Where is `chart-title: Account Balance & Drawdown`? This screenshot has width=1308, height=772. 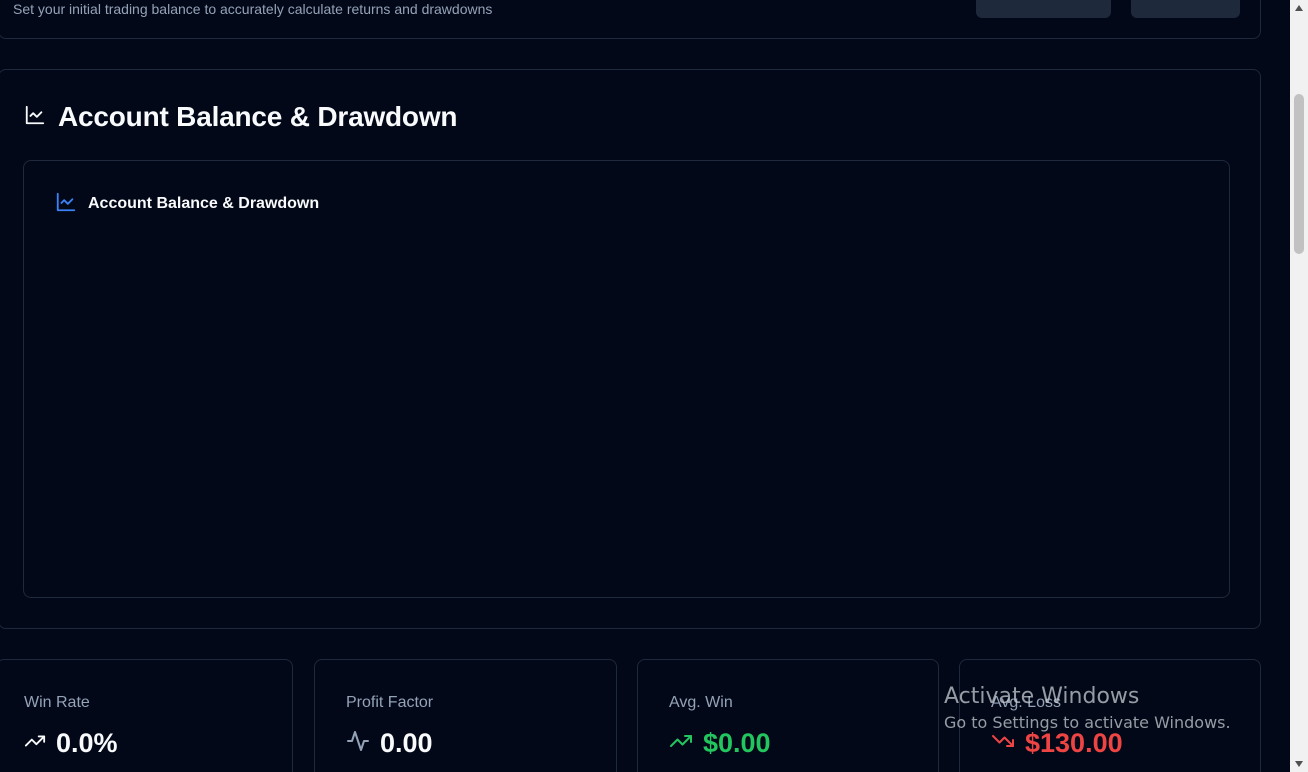 chart-title: Account Balance & Drawdown is located at coordinates (204, 203).